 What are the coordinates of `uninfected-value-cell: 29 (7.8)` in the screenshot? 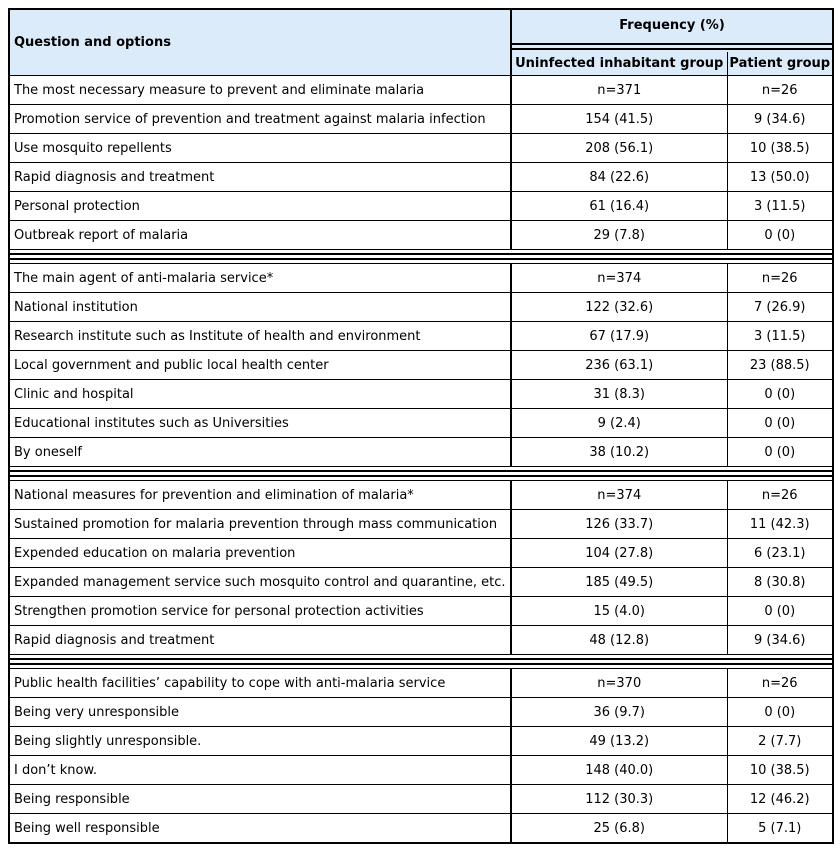 It's located at (619, 235).